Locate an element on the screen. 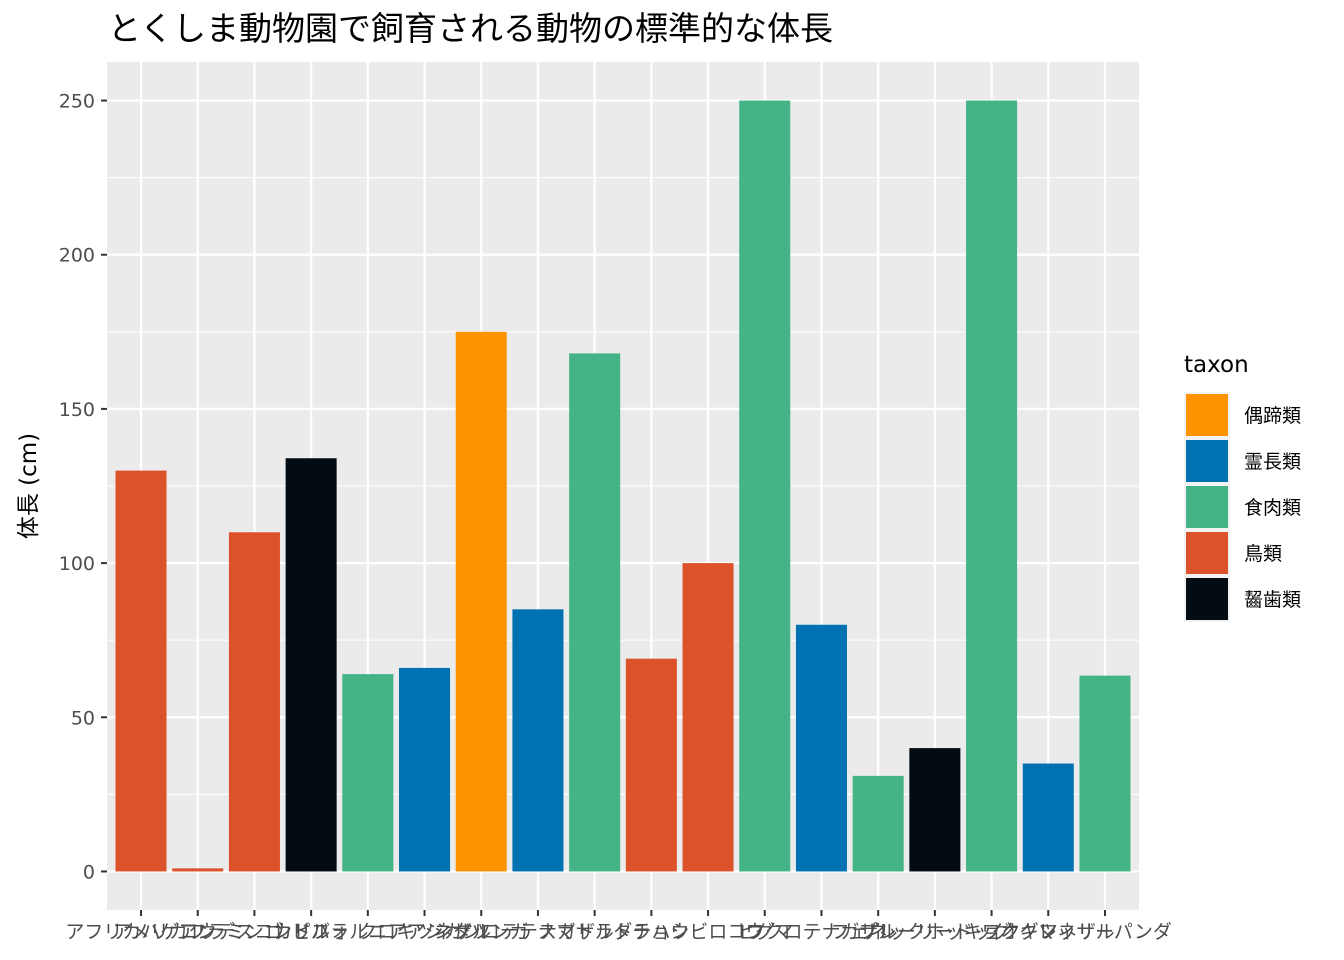  x-tick-label: アンデスコンドル is located at coordinates (254, 932).